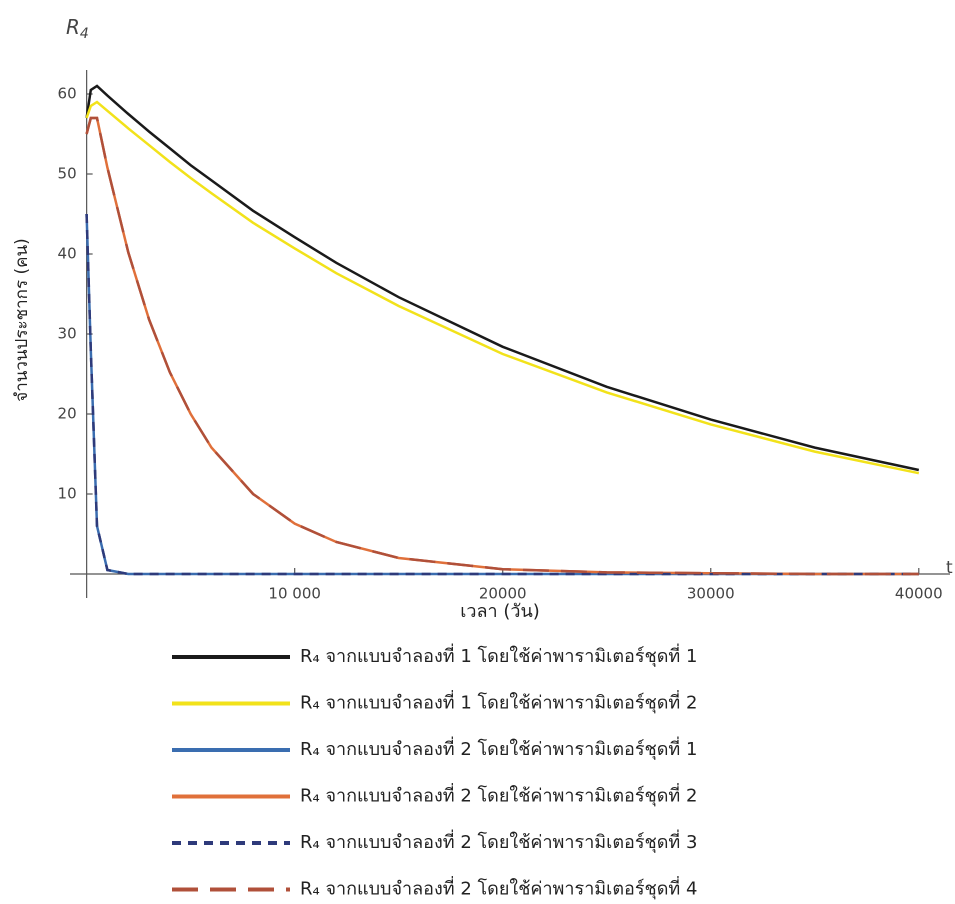 This screenshot has width=955, height=904. What do you see at coordinates (77, 29) in the screenshot?
I see `y-symbol: R4` at bounding box center [77, 29].